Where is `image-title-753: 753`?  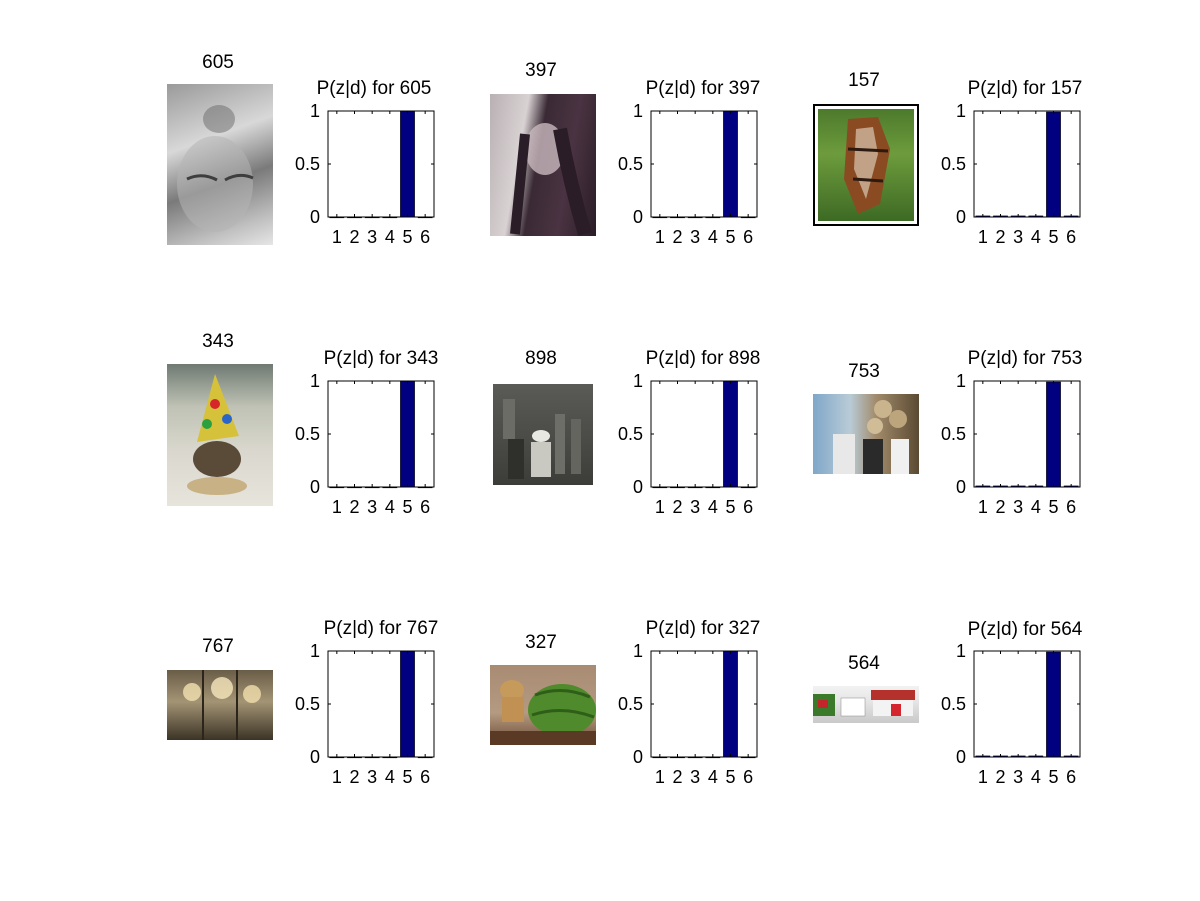 image-title-753: 753 is located at coordinates (864, 371).